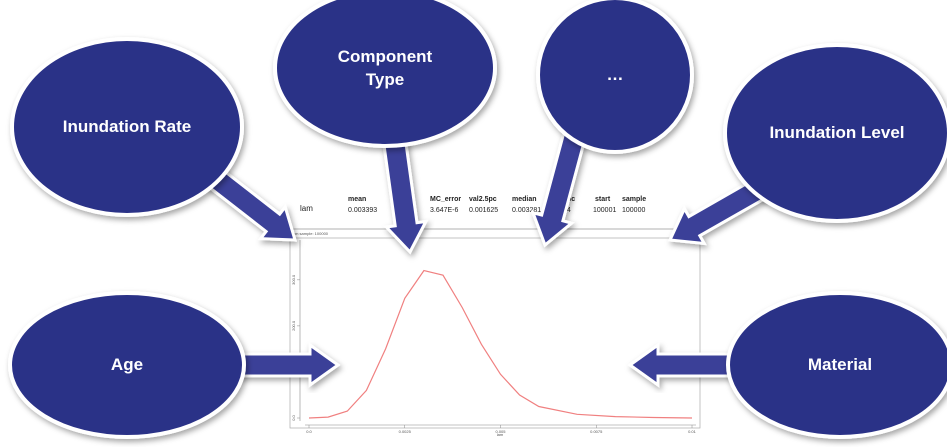 This screenshot has width=947, height=447. What do you see at coordinates (306, 208) in the screenshot?
I see `node-name: lam` at bounding box center [306, 208].